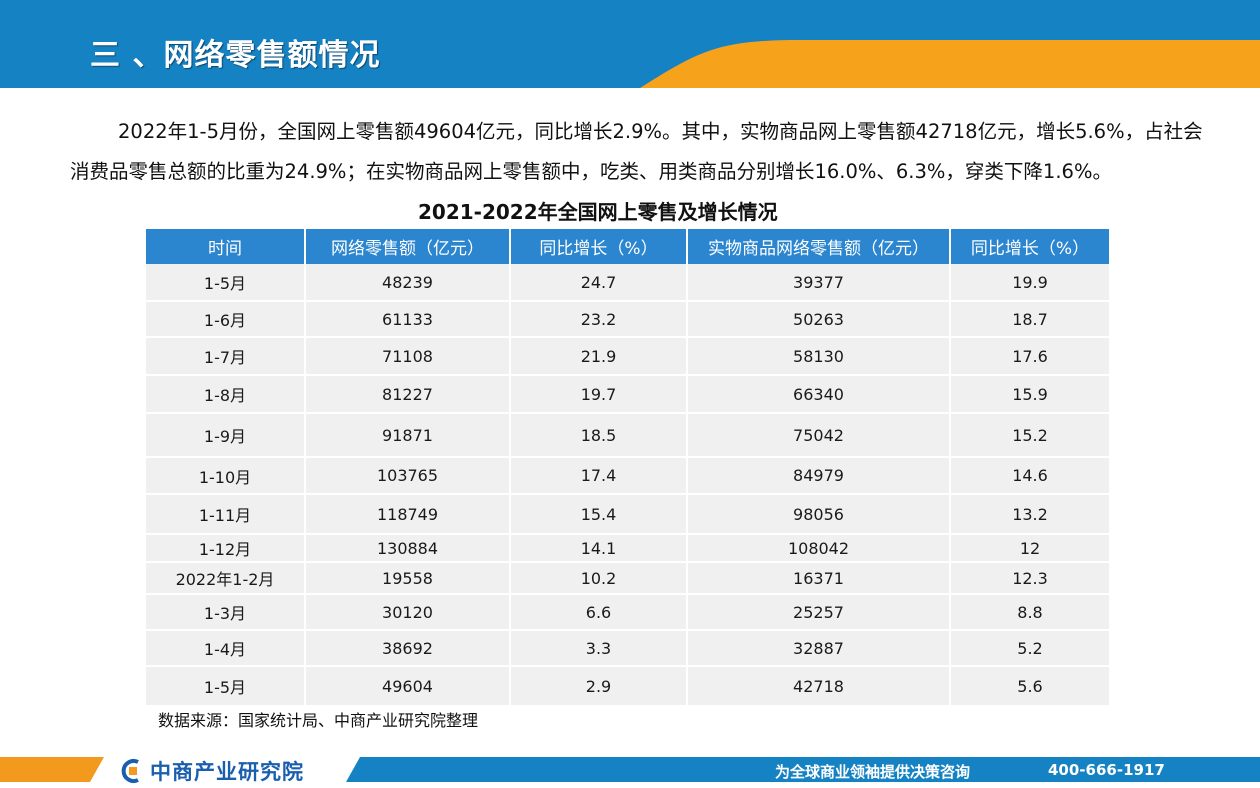 The image size is (1260, 788). What do you see at coordinates (599, 548) in the screenshot?
I see `table-cell: 14.1` at bounding box center [599, 548].